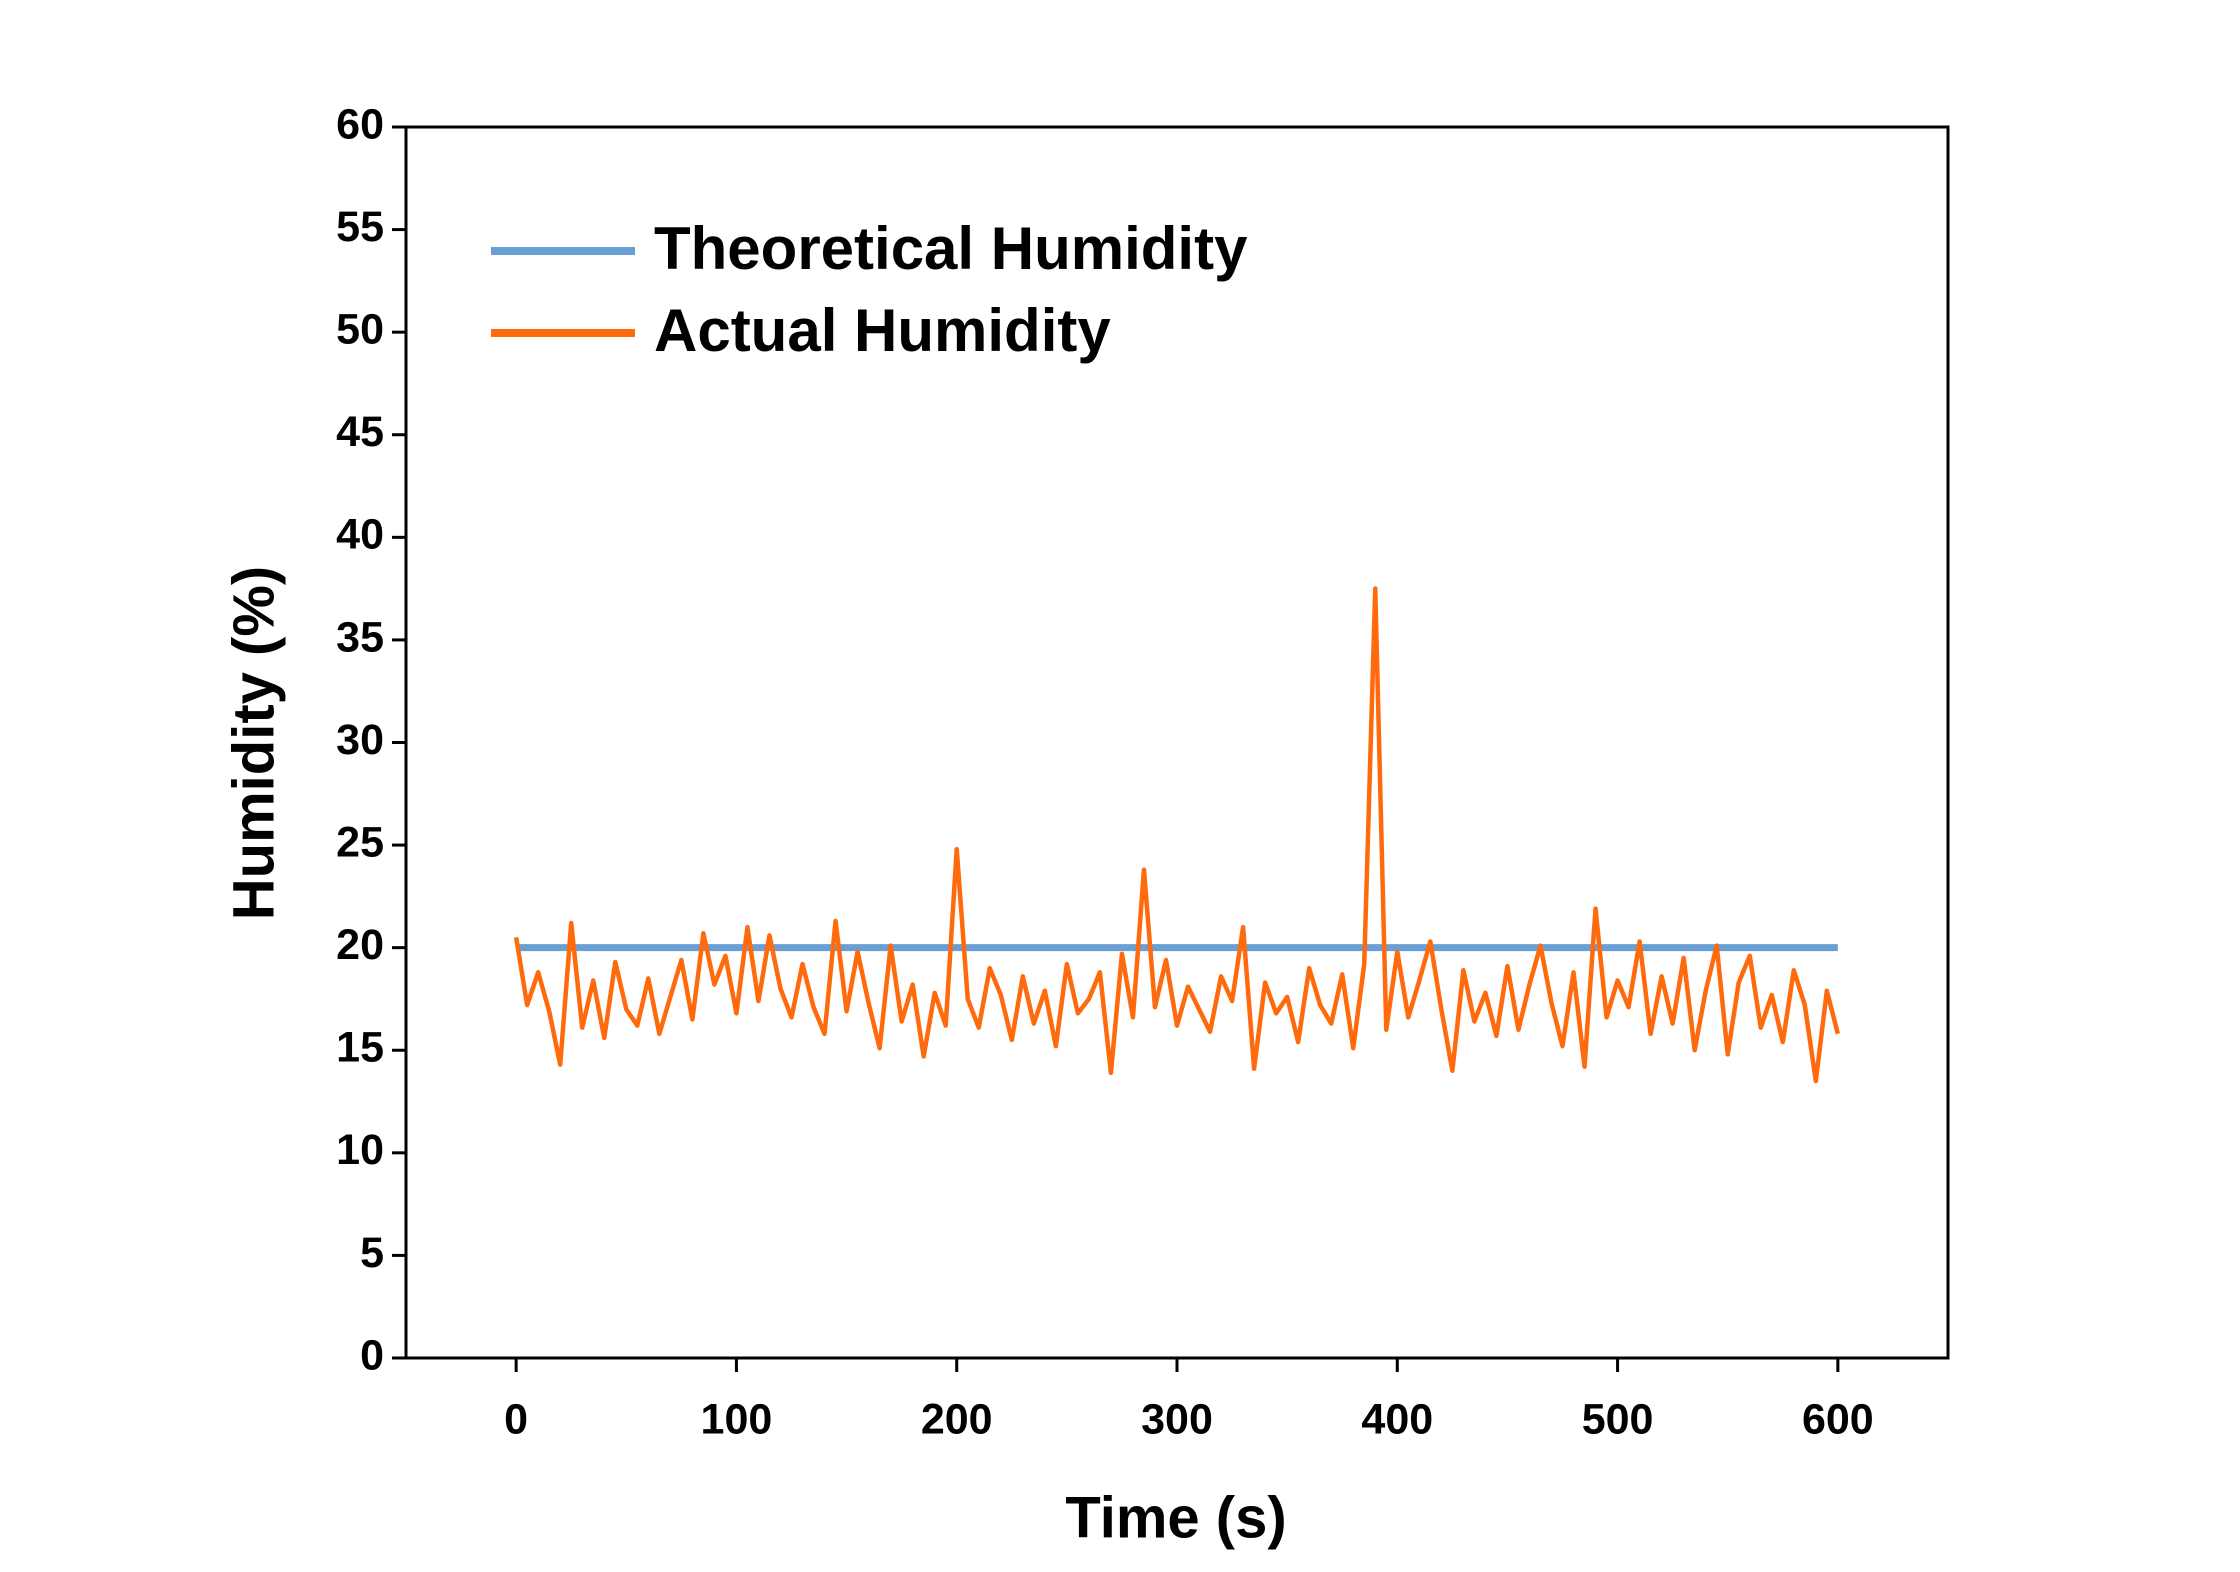 This screenshot has height=1572, width=2240. Describe the element at coordinates (360, 124) in the screenshot. I see `y-tick-label: 60` at that location.